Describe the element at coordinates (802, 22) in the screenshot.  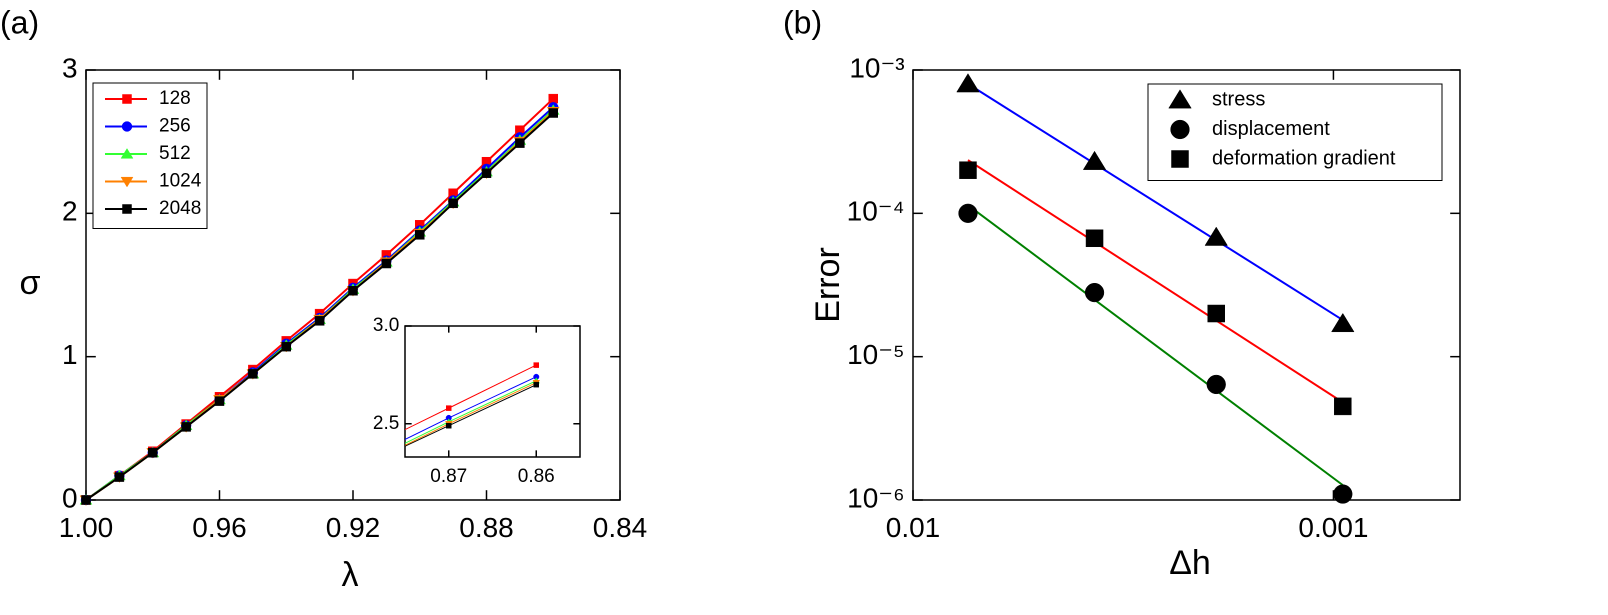
I see `panel-label: (b)` at that location.